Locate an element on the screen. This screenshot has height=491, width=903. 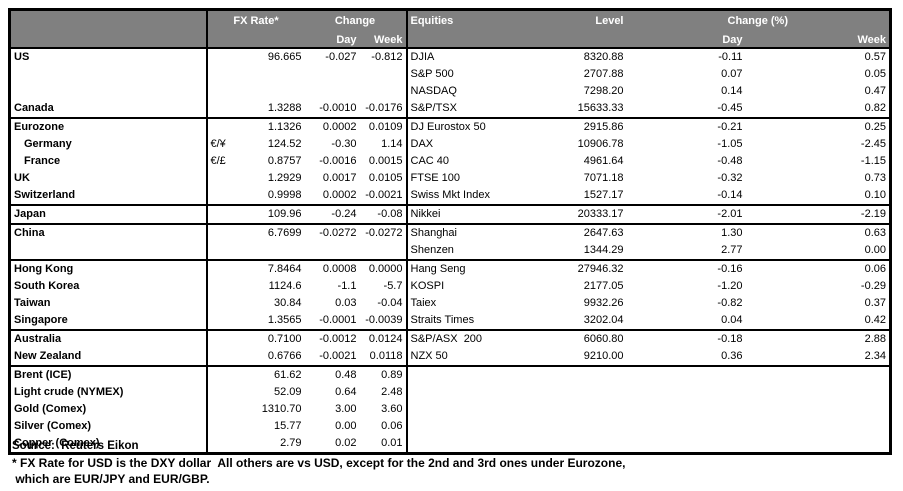
fx-change-week-value: 0.0015 is located at coordinates (383, 161).